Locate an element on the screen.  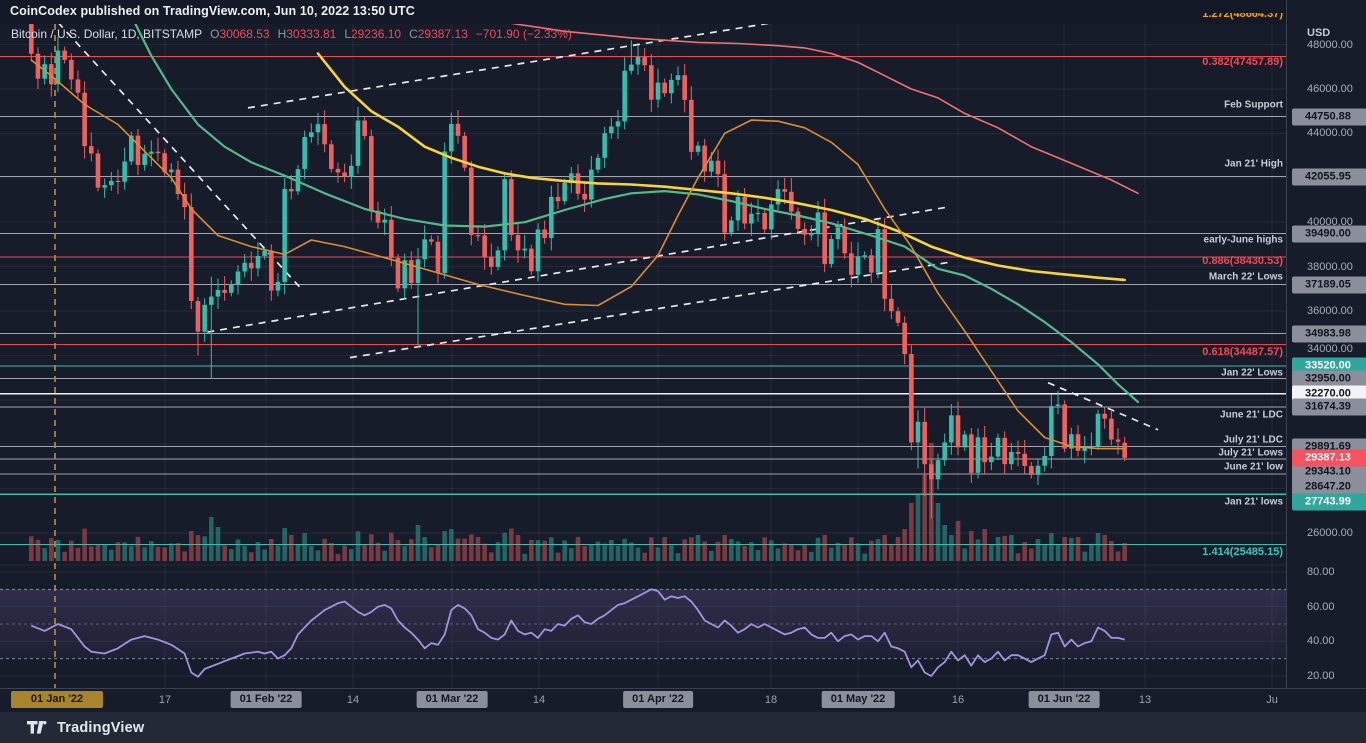
rsi-tick: 20.00 is located at coordinates (1321, 676).